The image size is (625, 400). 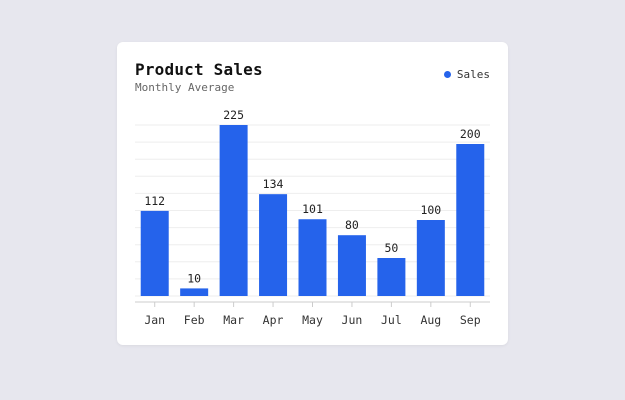 I want to click on bar-may, so click(x=312, y=257).